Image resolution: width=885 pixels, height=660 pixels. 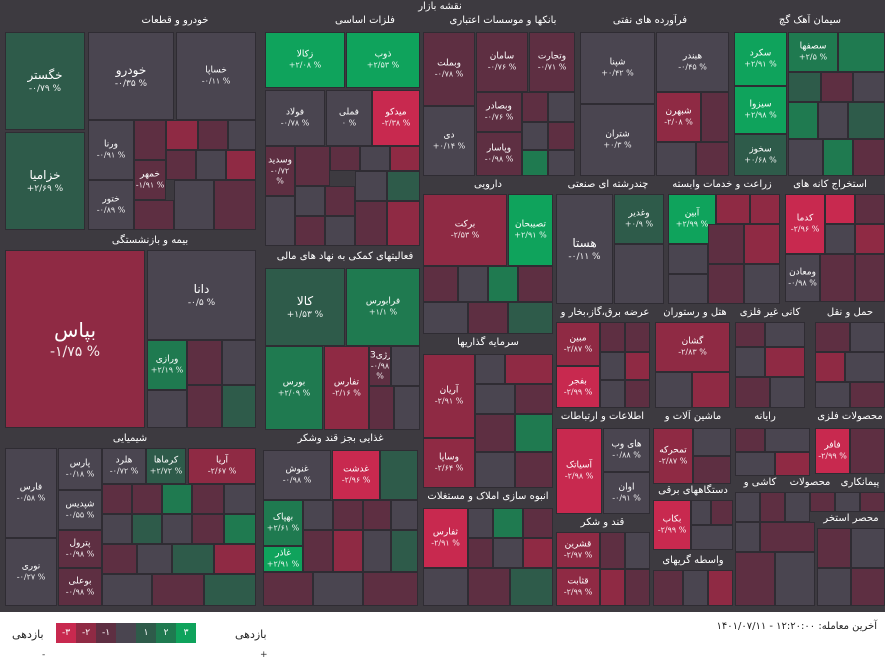 What do you see at coordinates (80, 587) in the screenshot?
I see `stock-tile: بوعلی -۰/۹۸ %` at bounding box center [80, 587].